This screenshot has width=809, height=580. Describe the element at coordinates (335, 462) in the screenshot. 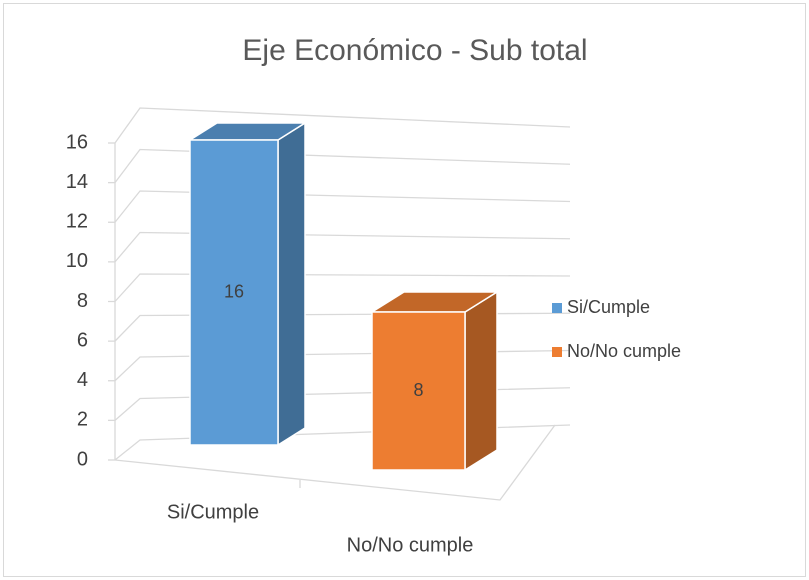

I see `floor-edge` at that location.